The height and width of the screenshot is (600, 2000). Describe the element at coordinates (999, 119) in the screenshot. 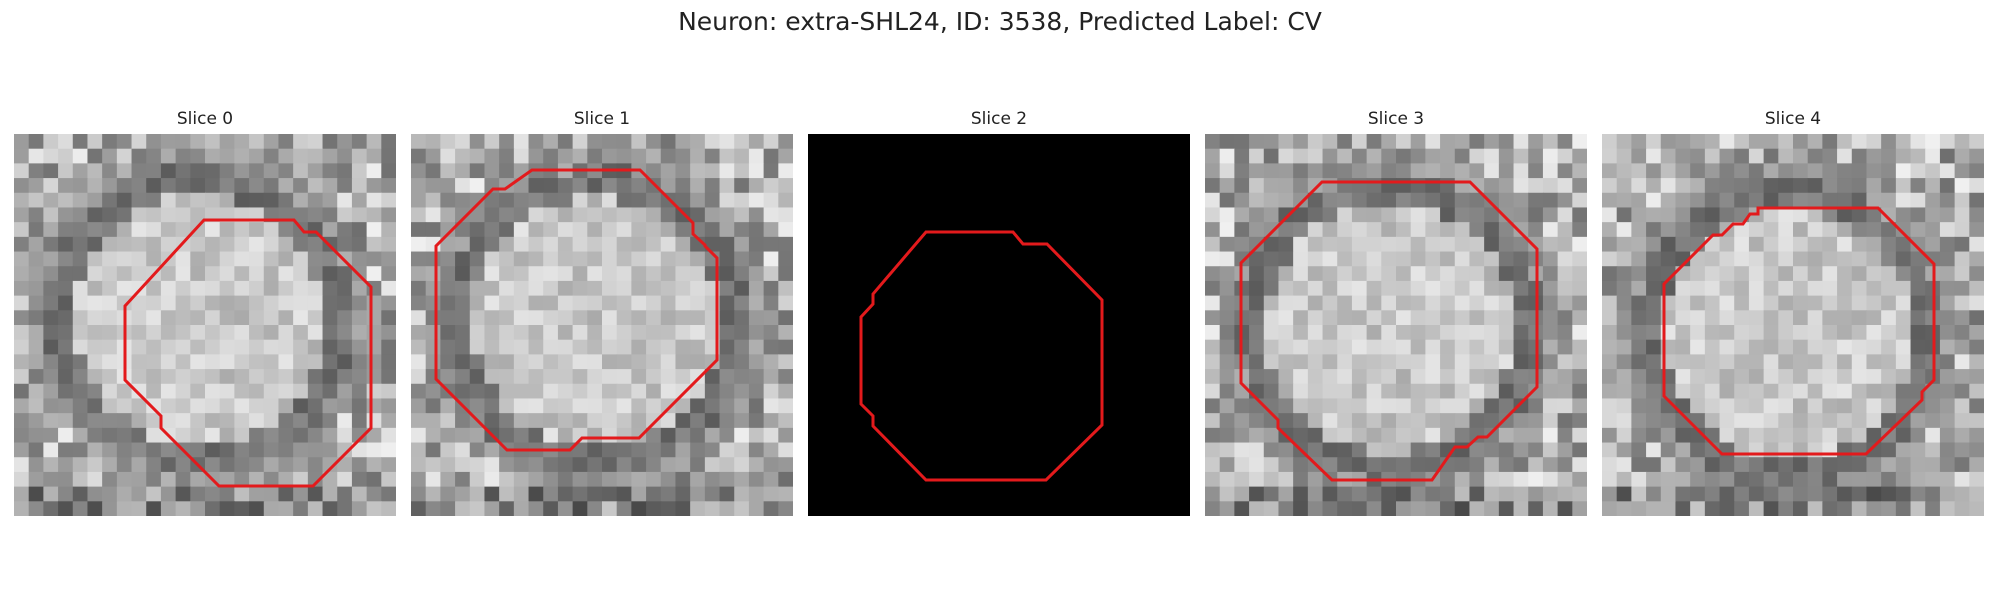

I see `slice-title: Slice 2` at that location.